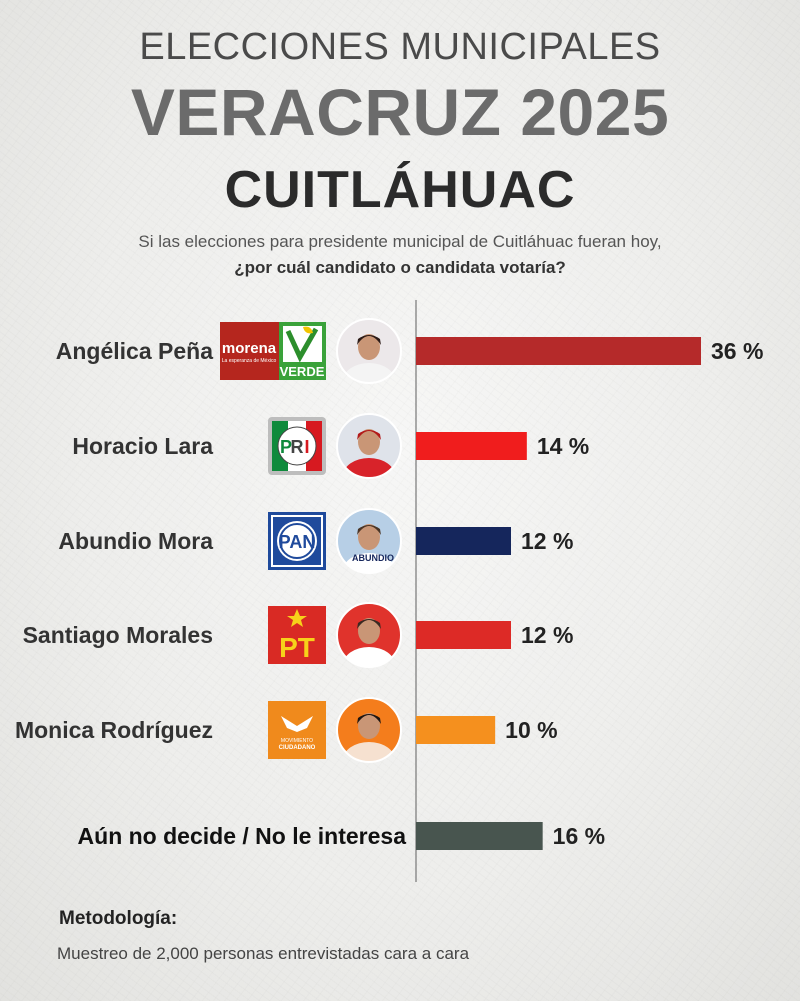 The height and width of the screenshot is (1001, 800). Describe the element at coordinates (286, 447) in the screenshot. I see `pri-letter-p: P` at that location.